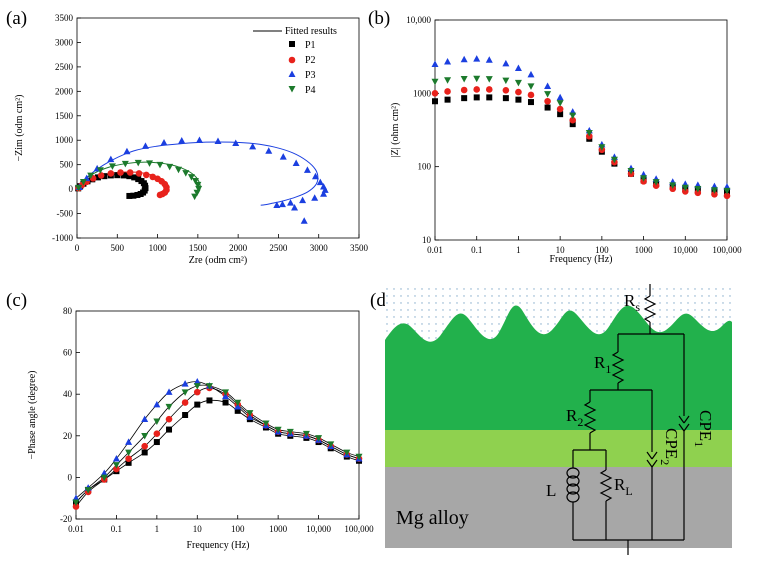 This screenshot has width=761, height=583. Describe the element at coordinates (602, 250) in the screenshot. I see `x-tick-label: 100` at that location.